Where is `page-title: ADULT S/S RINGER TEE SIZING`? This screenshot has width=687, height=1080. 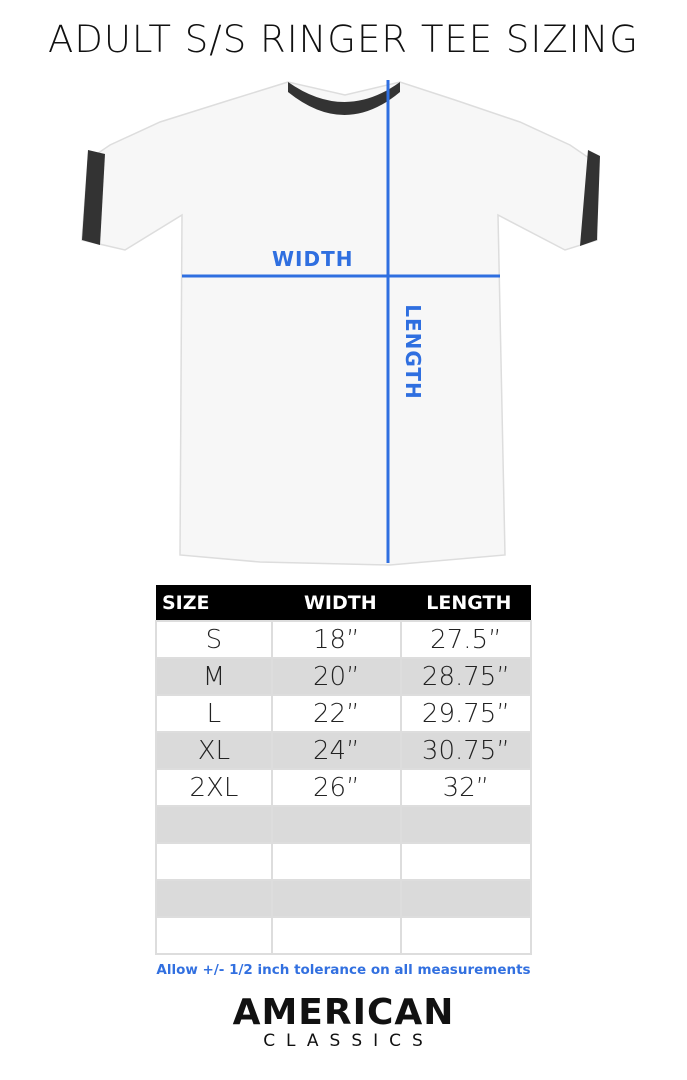 page-title: ADULT S/S RINGER TEE SIZING is located at coordinates (343, 39).